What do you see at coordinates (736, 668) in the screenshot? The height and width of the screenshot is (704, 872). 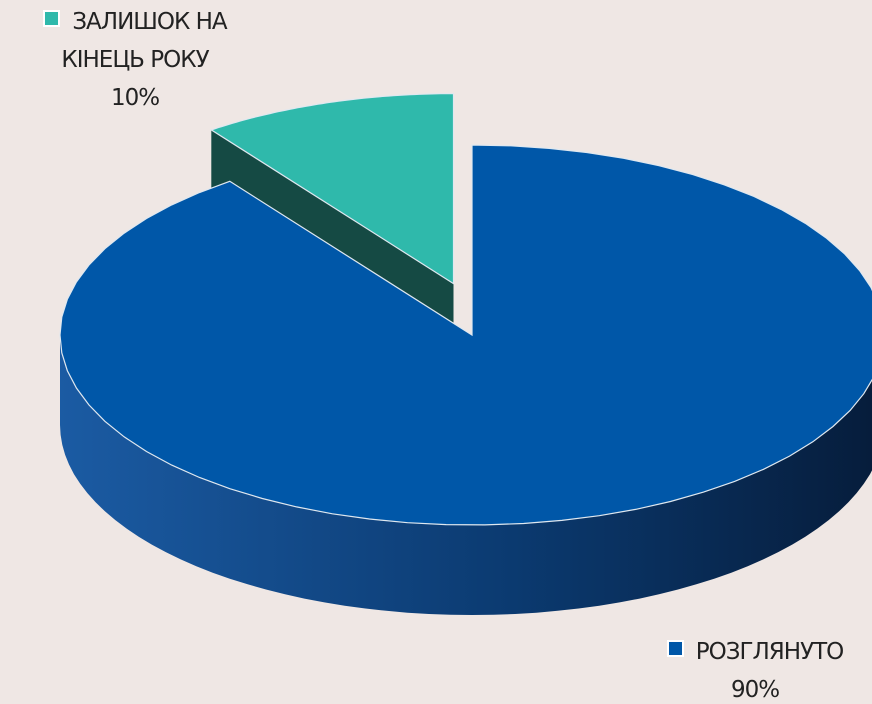 I see `data-label: РОЗГЛЯНУТО 90%` at bounding box center [736, 668].